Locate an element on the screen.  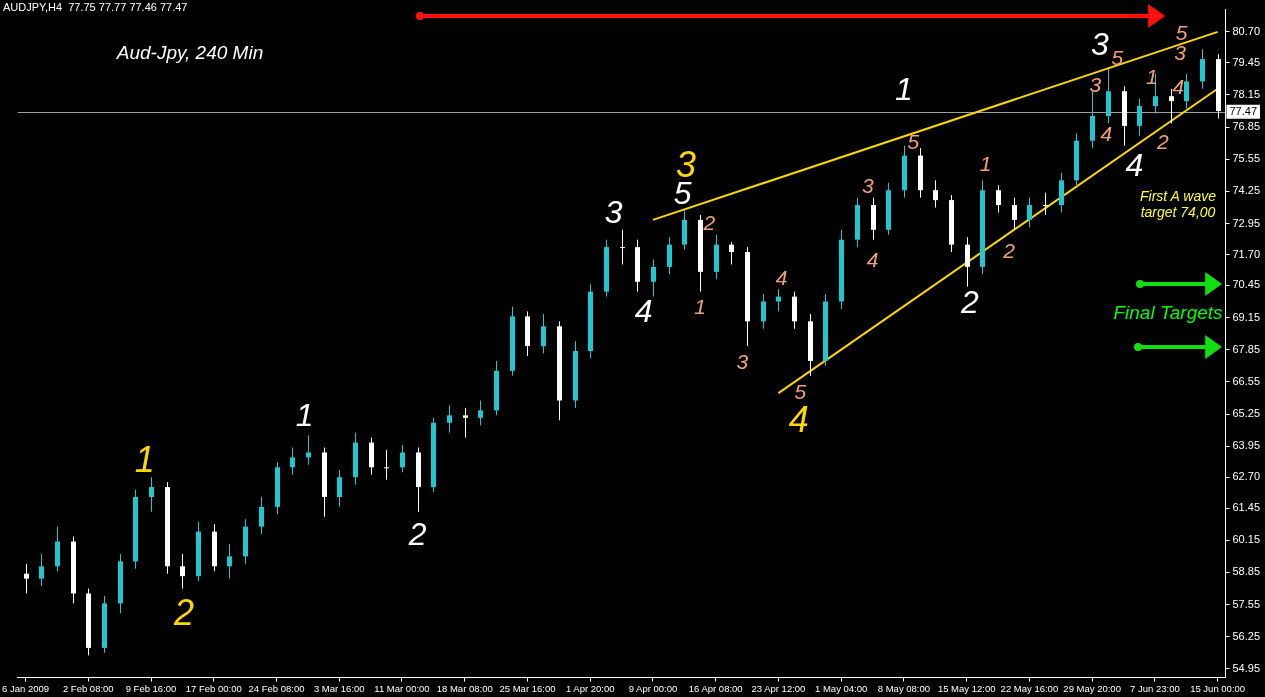
x-tick-label: 1 Apr 20:00 is located at coordinates (590, 688).